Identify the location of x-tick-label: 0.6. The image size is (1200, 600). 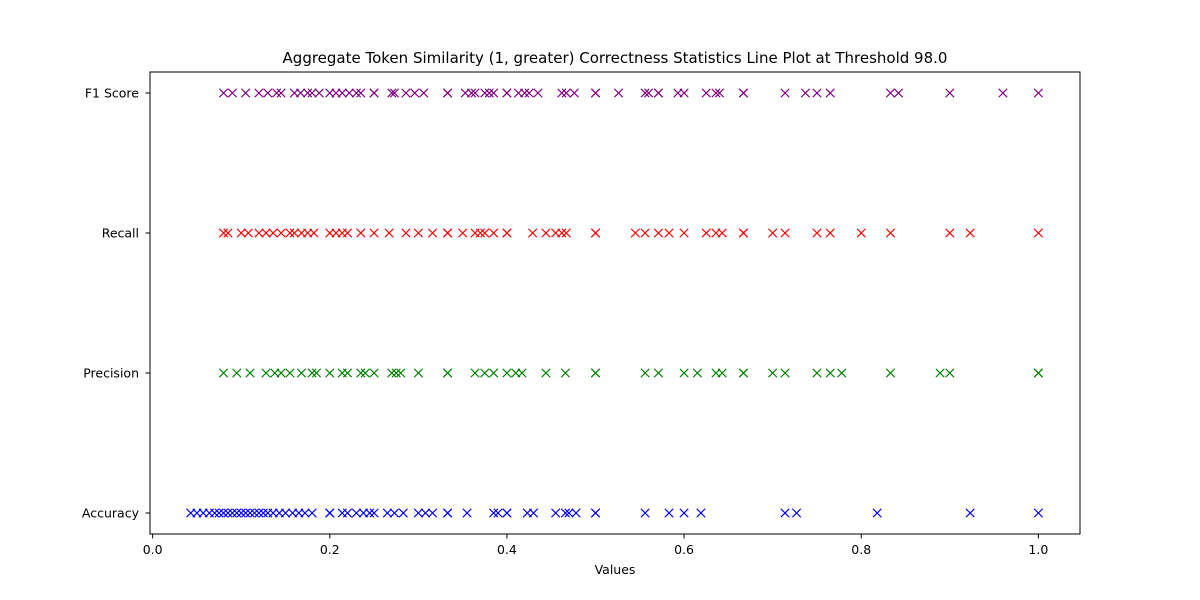
(684, 549).